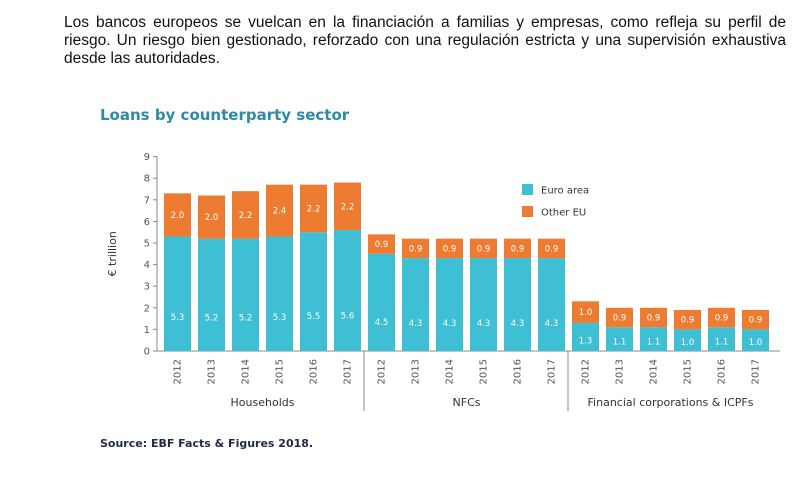 Image resolution: width=800 pixels, height=480 pixels. What do you see at coordinates (147, 222) in the screenshot?
I see `y-tick-label: 6` at bounding box center [147, 222].